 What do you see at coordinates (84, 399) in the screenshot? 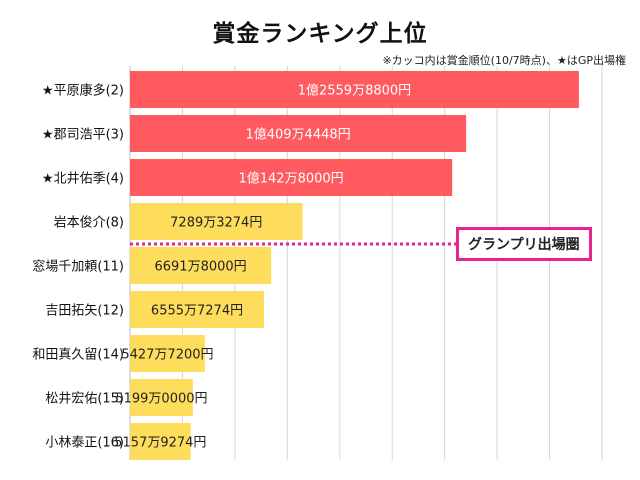
I see `category-label: 松井宏佑(15)` at bounding box center [84, 399].